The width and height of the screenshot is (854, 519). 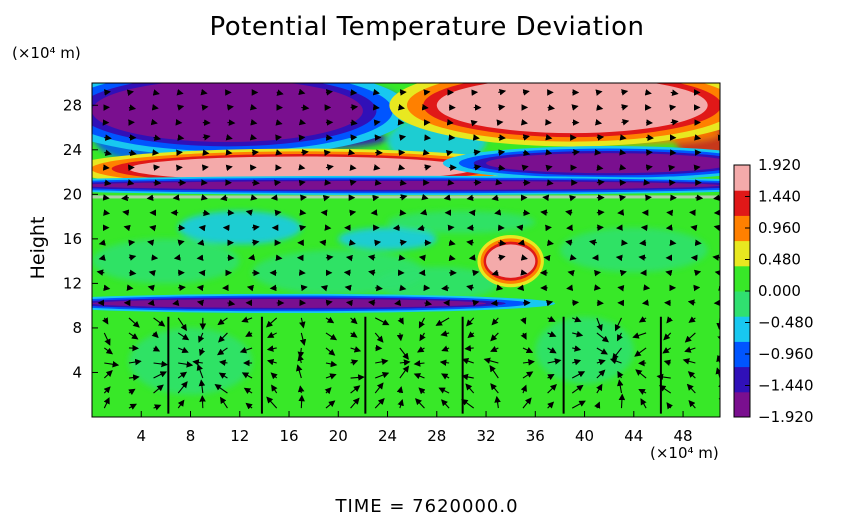 I want to click on chart-title: Potential Temperature Deviation, so click(x=427, y=27).